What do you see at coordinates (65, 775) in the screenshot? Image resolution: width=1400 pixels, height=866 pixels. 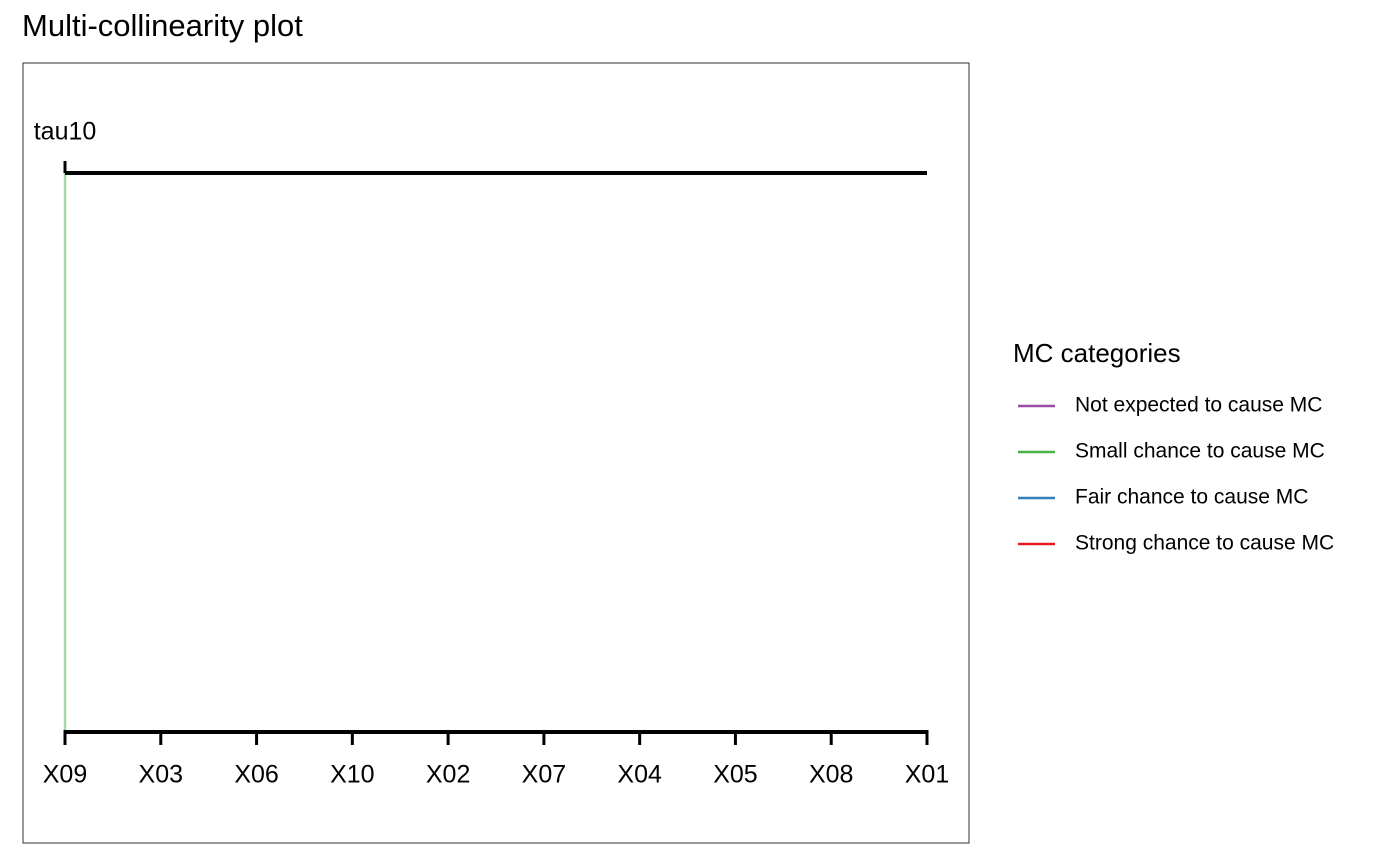 I see `x-tick-label: X09` at bounding box center [65, 775].